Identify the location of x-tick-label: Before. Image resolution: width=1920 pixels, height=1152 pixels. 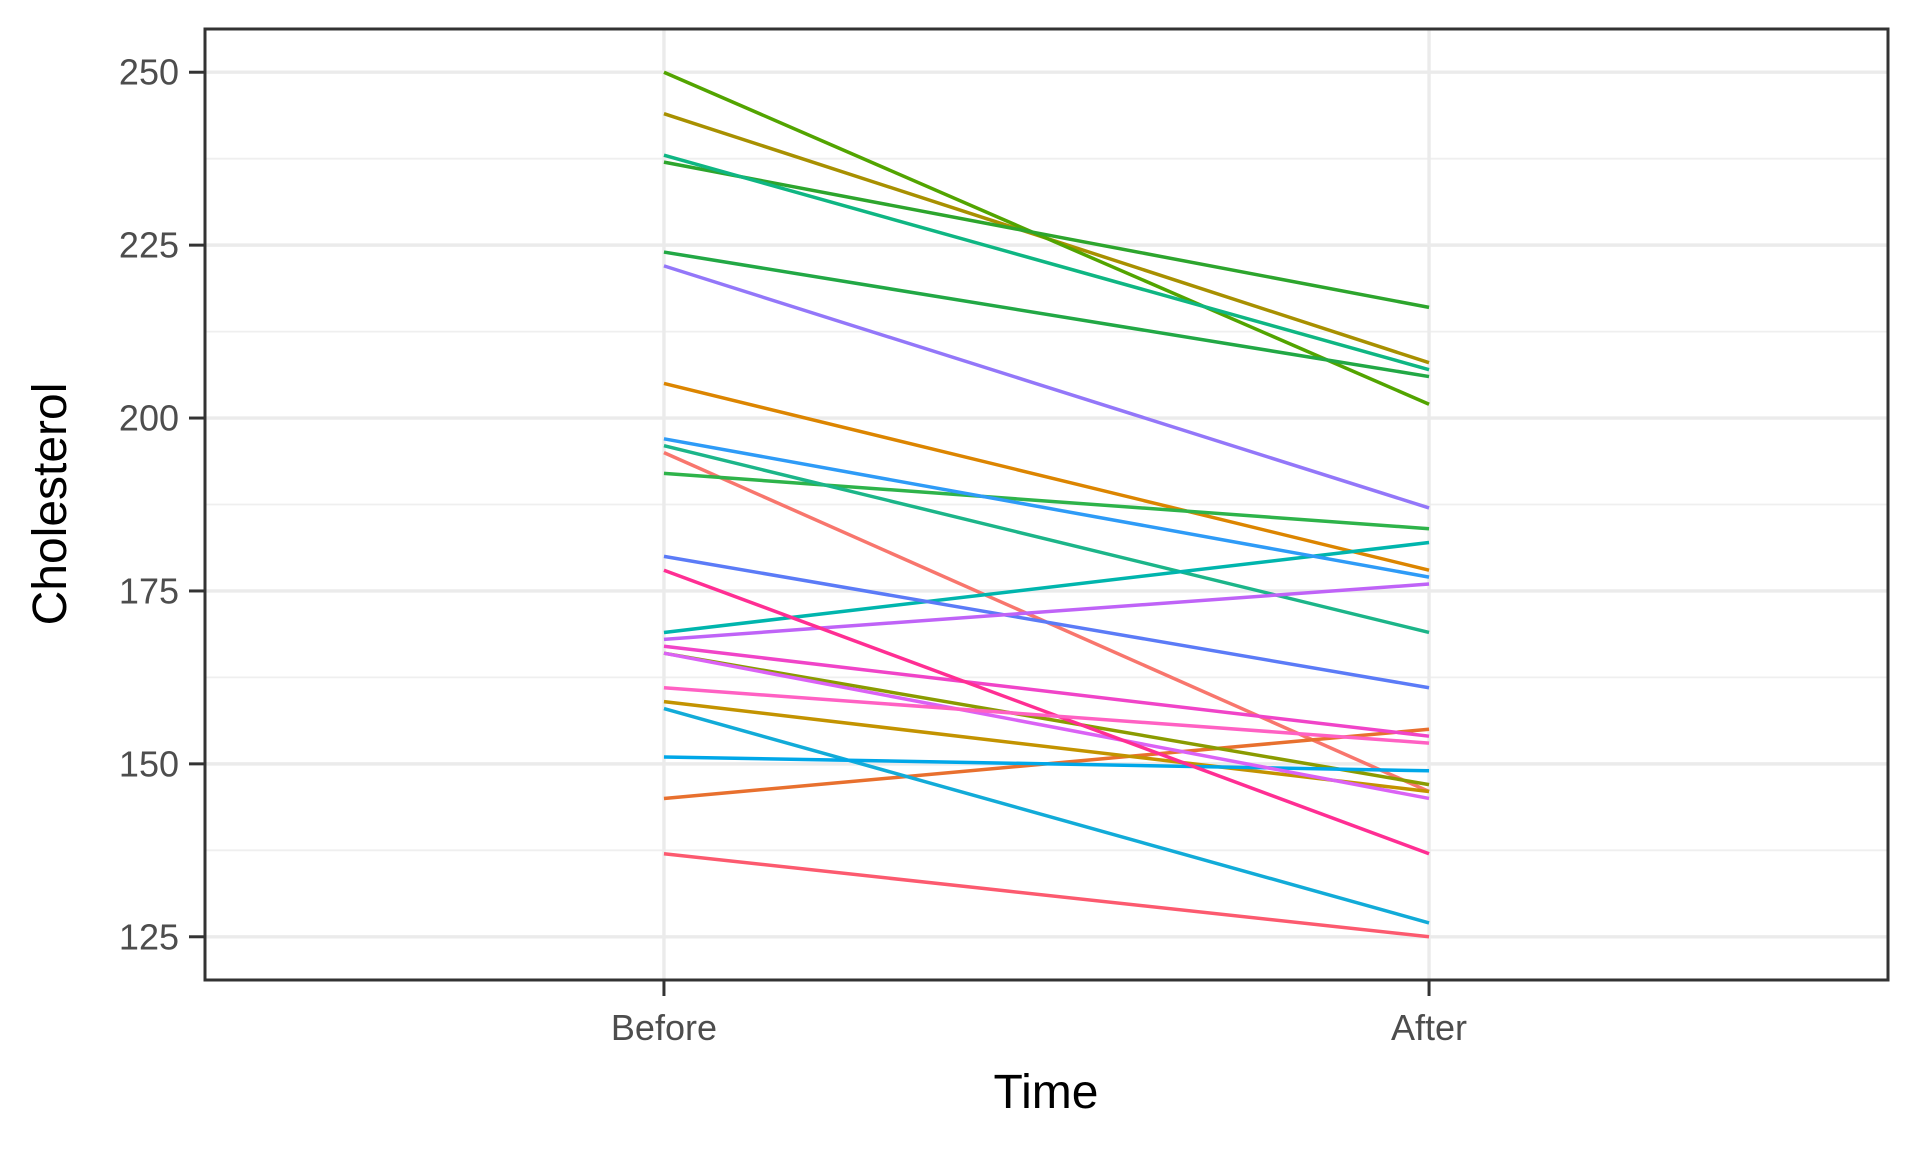
(664, 1027).